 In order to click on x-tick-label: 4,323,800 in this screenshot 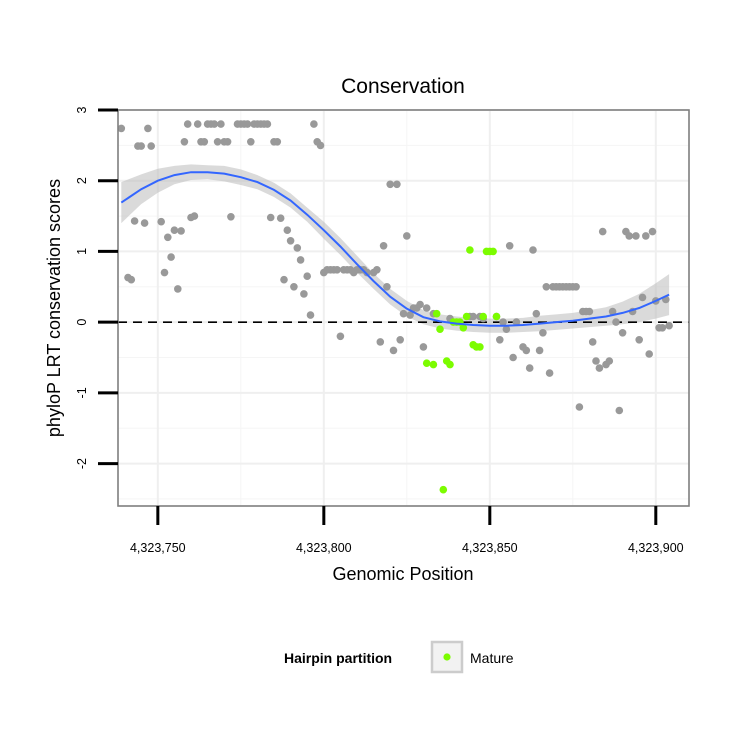, I will do `click(324, 548)`.